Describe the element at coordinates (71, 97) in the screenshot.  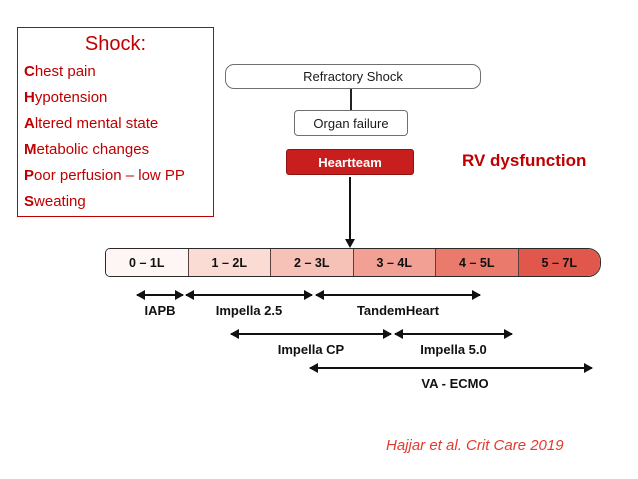
I see `shock-item-rest: ypotension` at that location.